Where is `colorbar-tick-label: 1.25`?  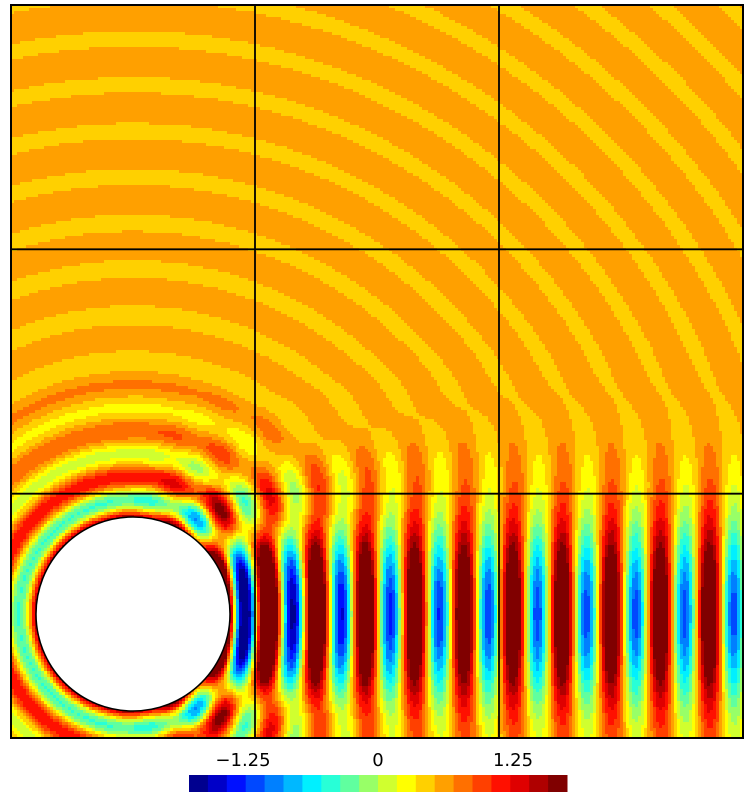 colorbar-tick-label: 1.25 is located at coordinates (513, 760).